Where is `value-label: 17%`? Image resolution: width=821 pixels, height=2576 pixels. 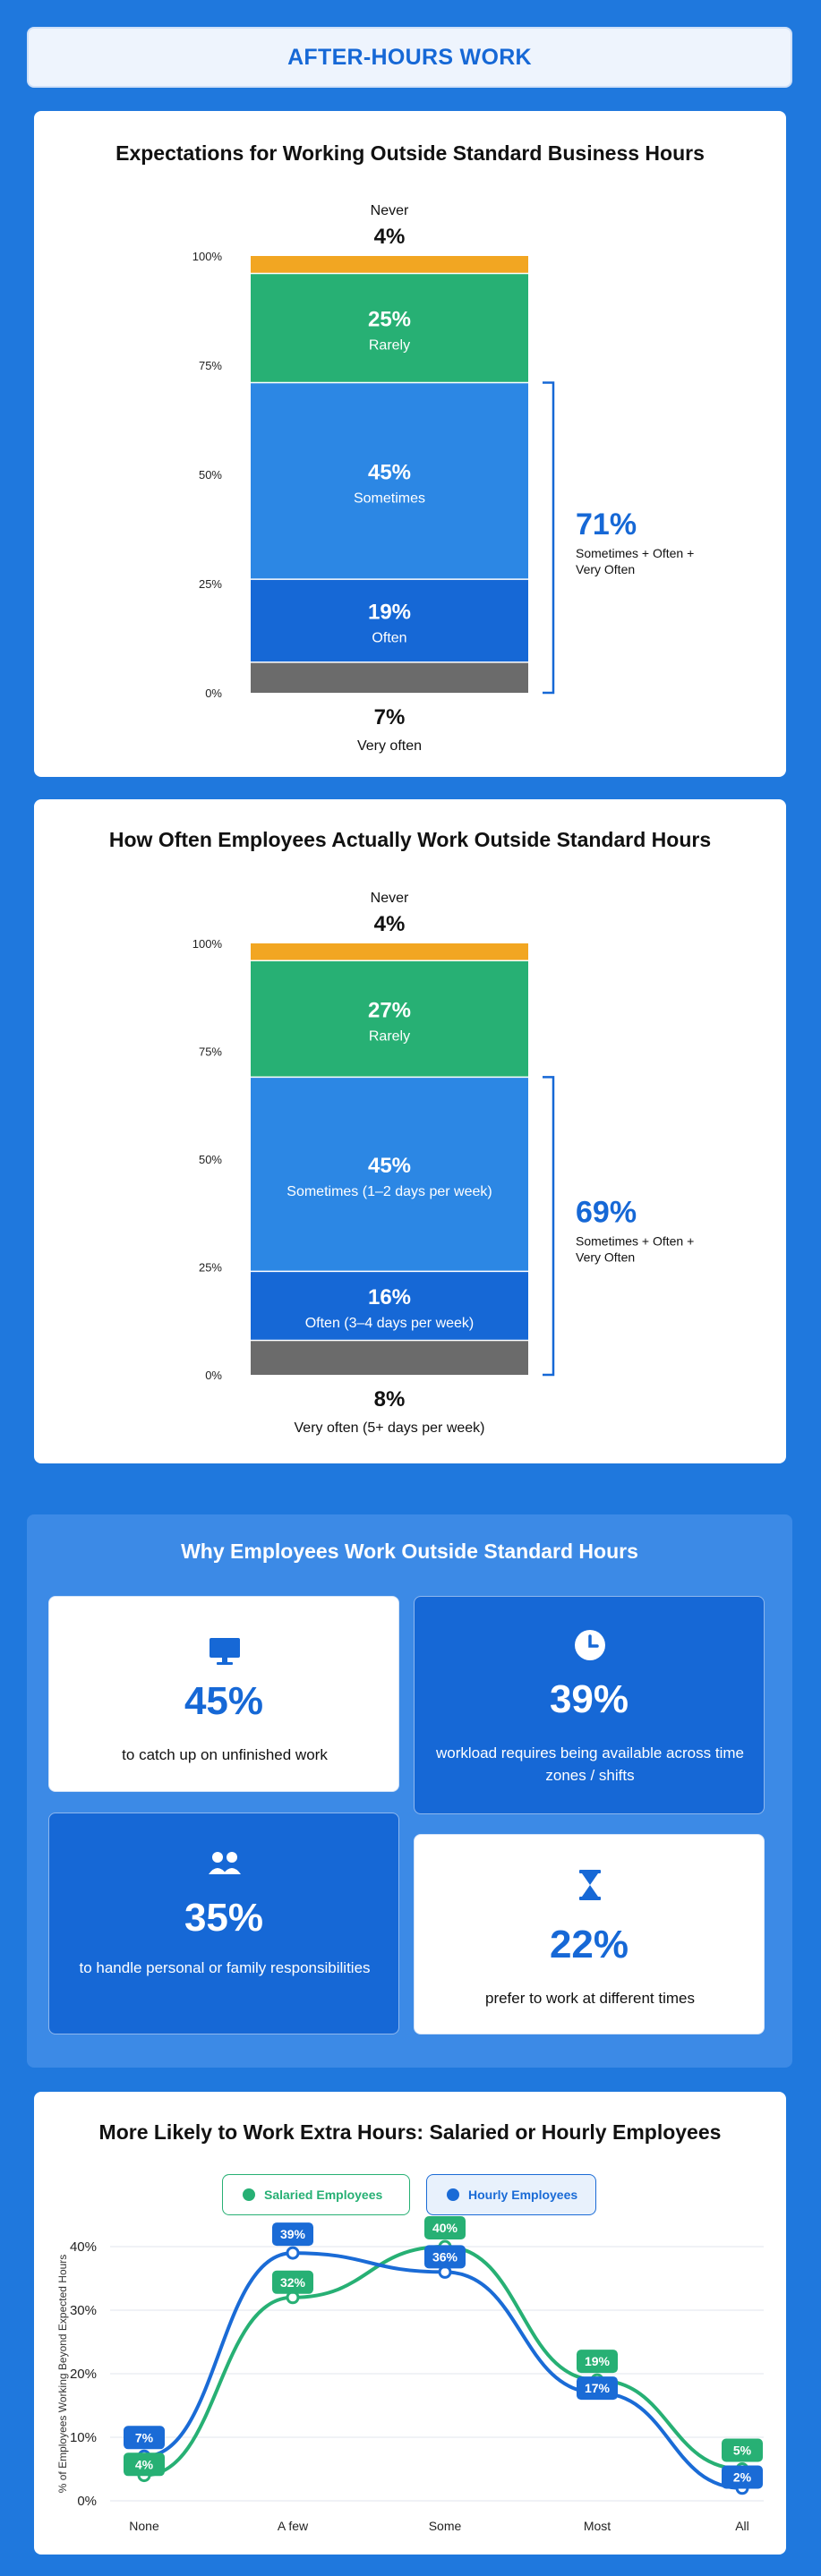
value-label: 17% is located at coordinates (598, 2388).